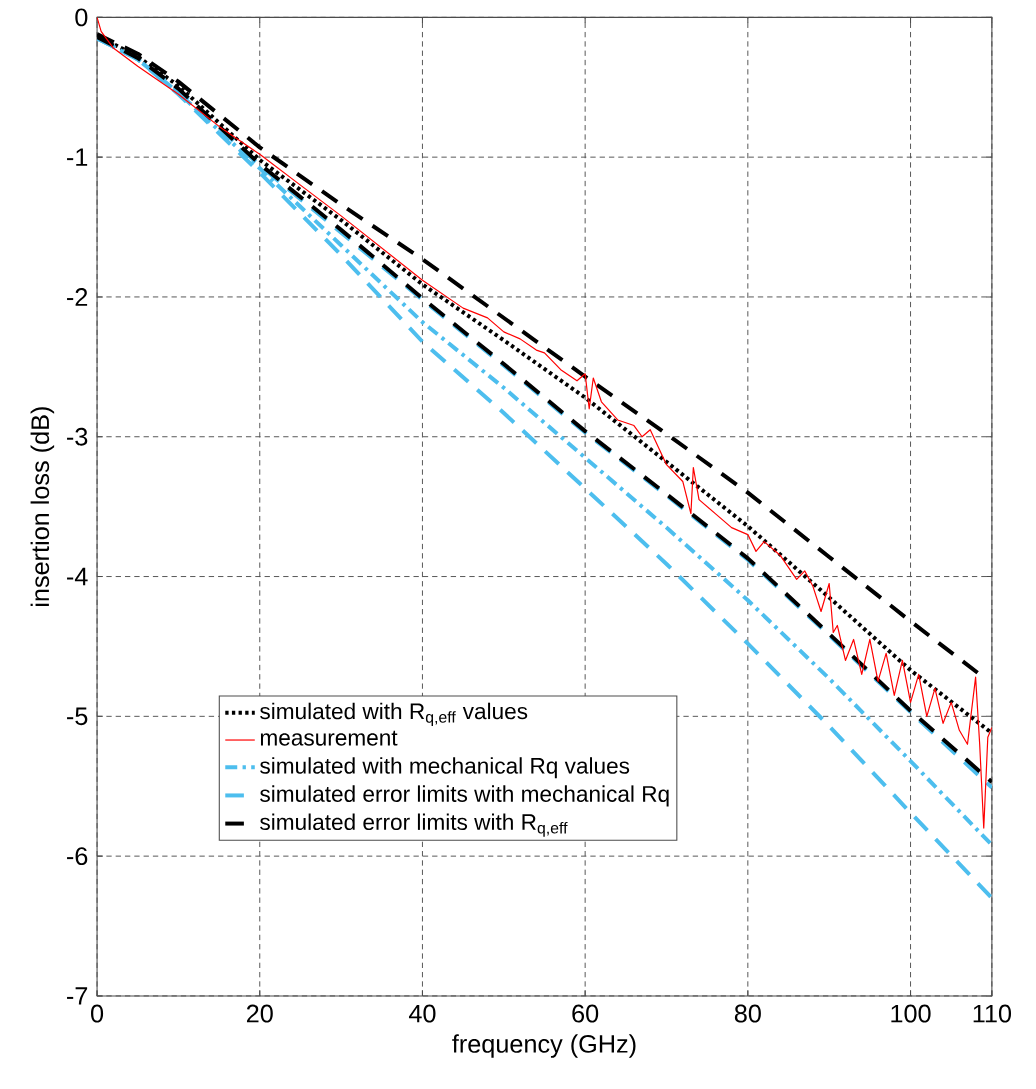 The width and height of the screenshot is (1036, 1089). What do you see at coordinates (445, 768) in the screenshot?
I see `legend-label: simulated with mechanical Rq values` at bounding box center [445, 768].